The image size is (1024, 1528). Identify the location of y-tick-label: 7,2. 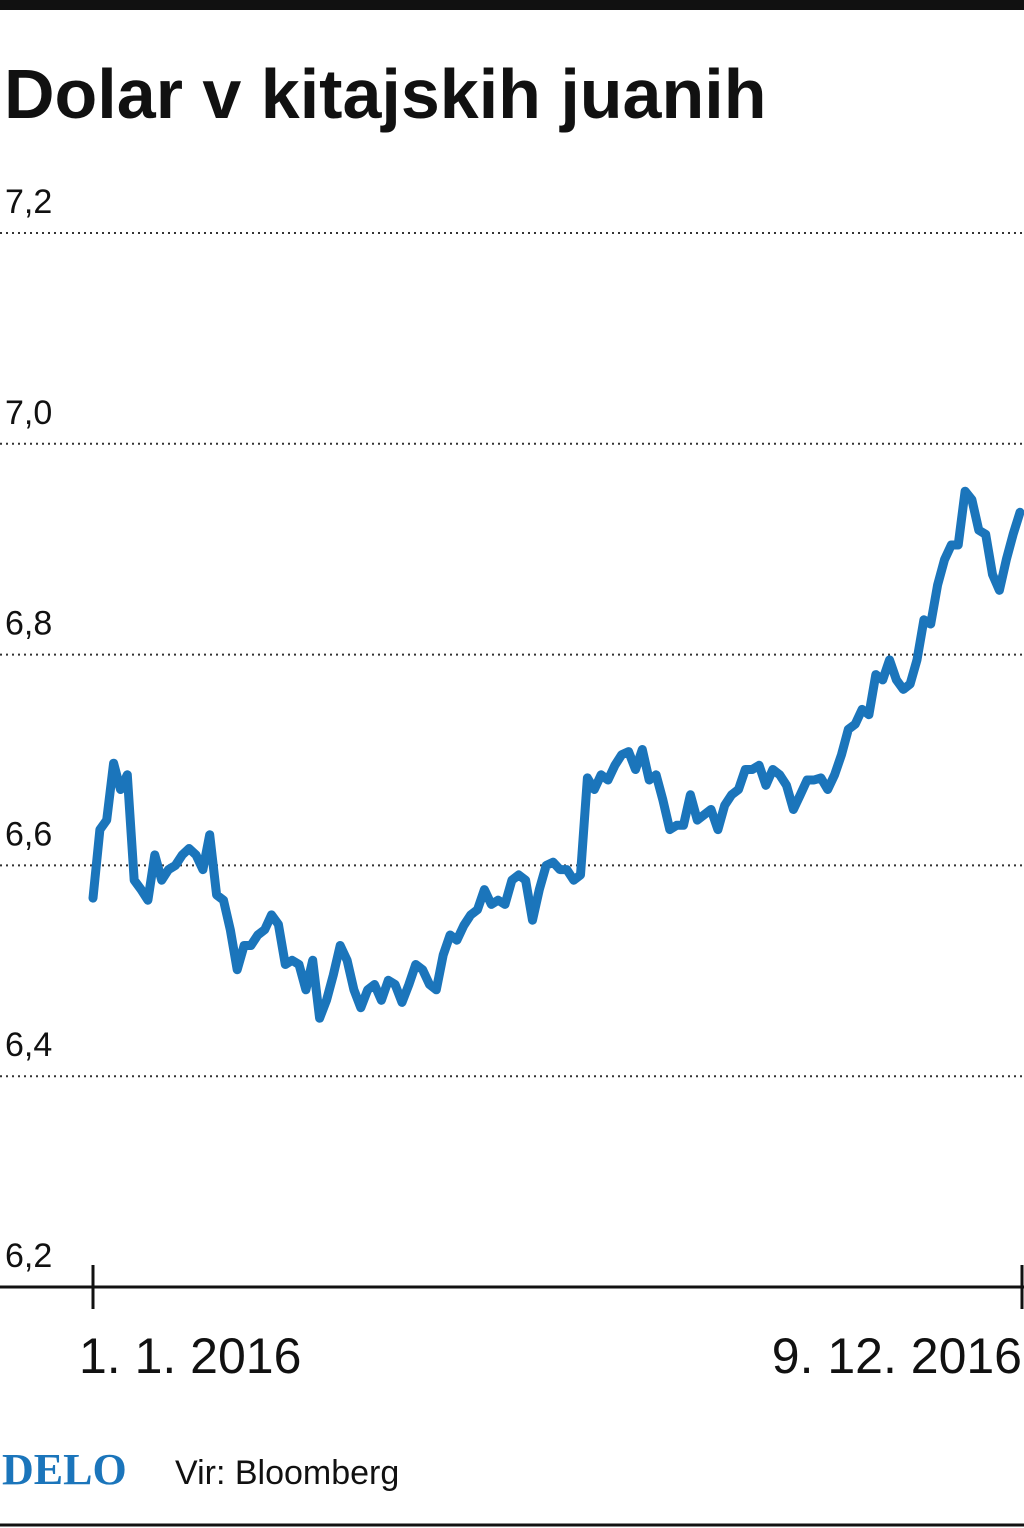
(28, 202).